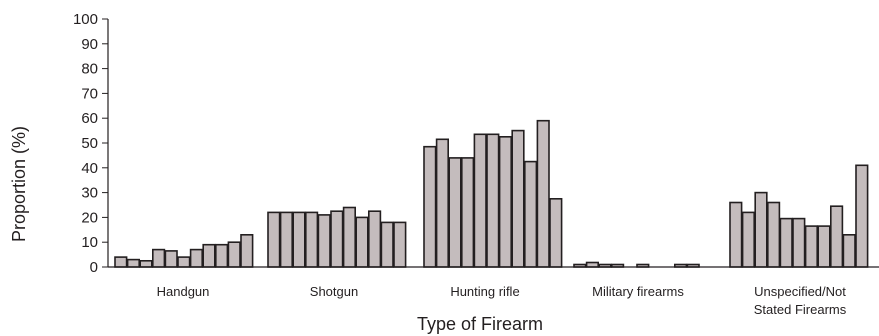  I want to click on y-tick-label: 10, so click(89, 242).